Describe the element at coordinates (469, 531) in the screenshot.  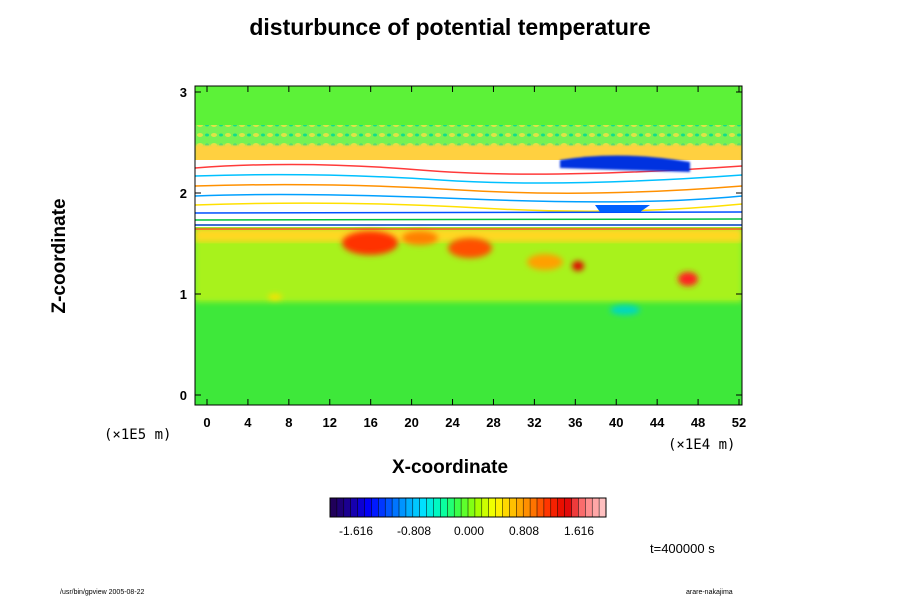
I see `colorbar-tick-label: 0.000` at that location.